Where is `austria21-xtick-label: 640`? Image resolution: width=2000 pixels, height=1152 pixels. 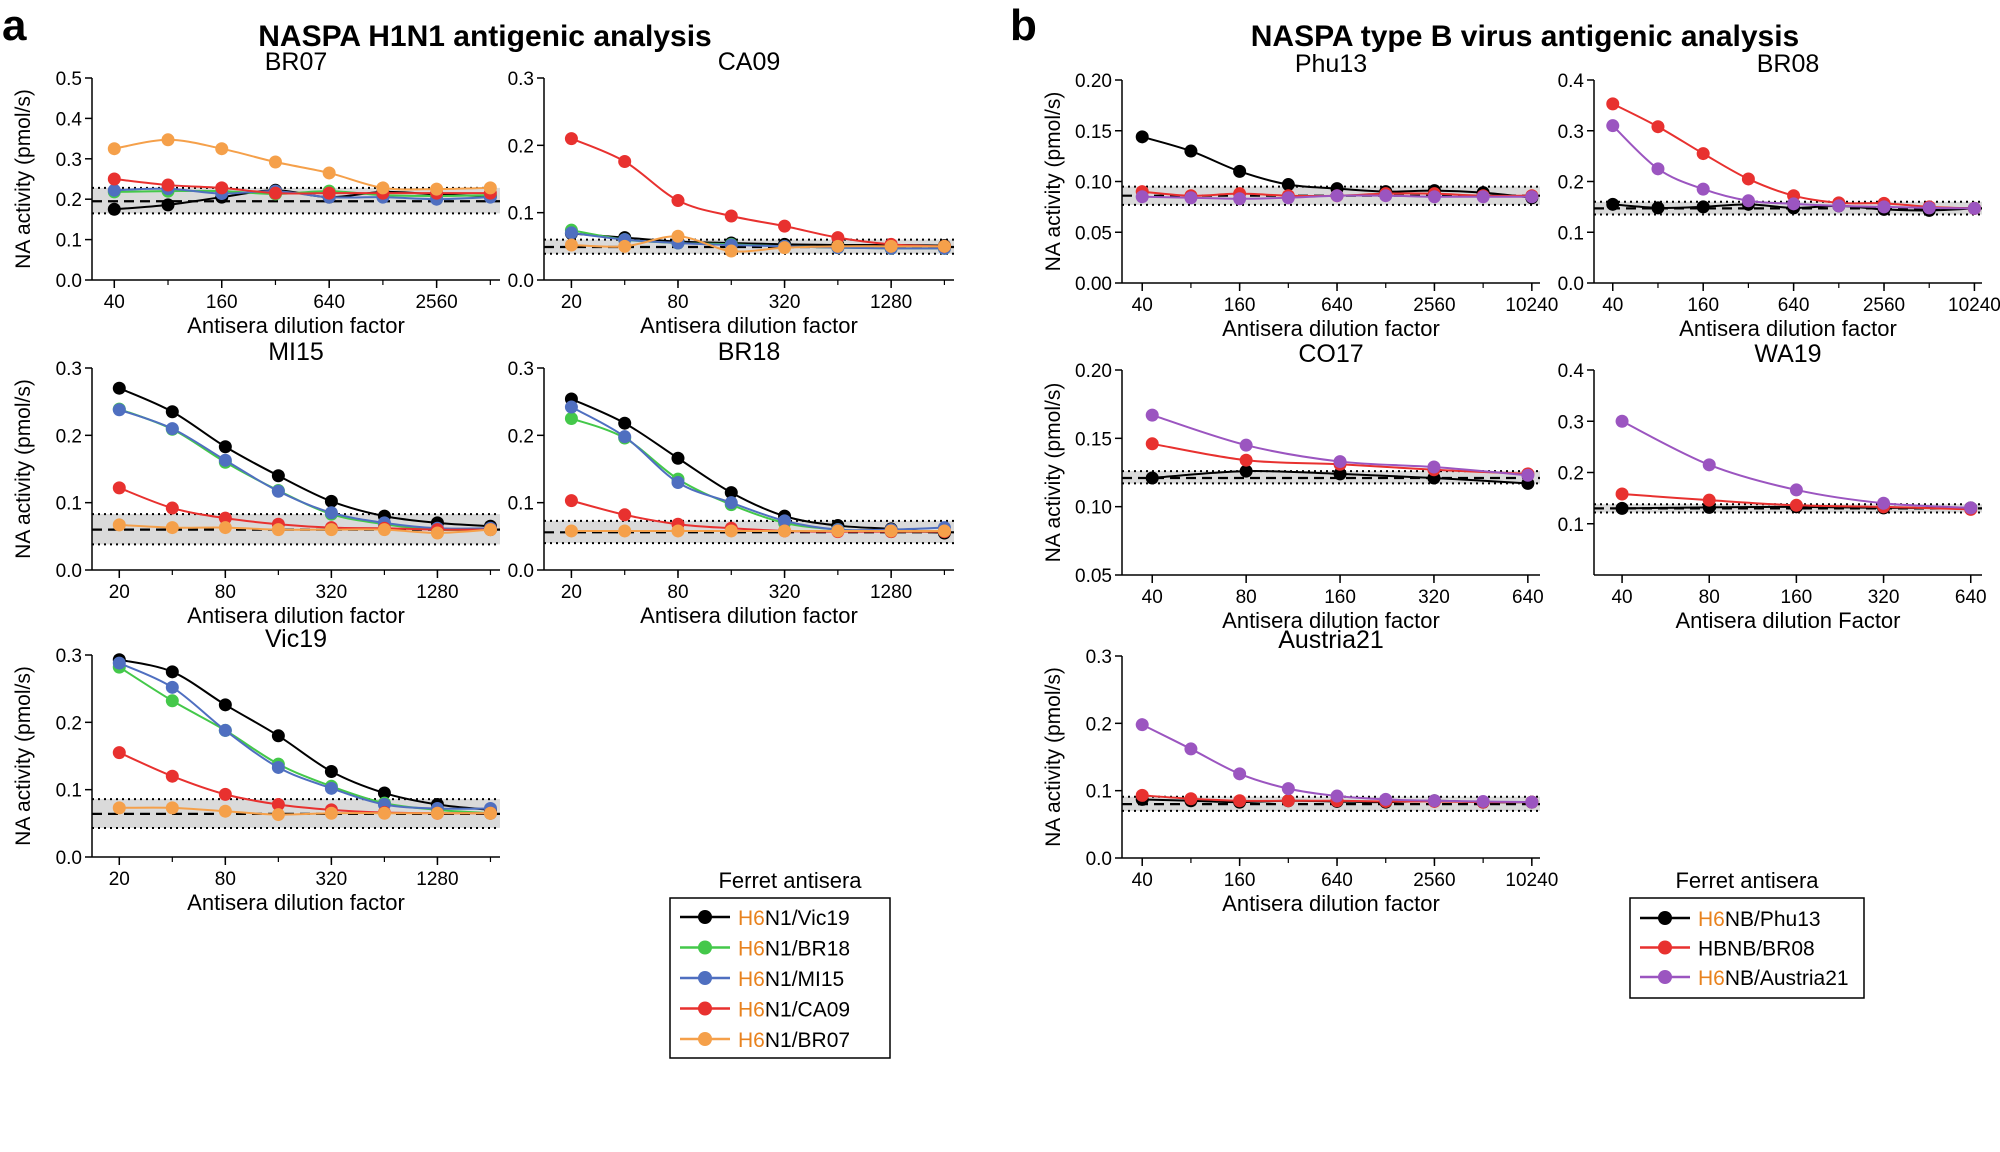 austria21-xtick-label: 640 is located at coordinates (1337, 880).